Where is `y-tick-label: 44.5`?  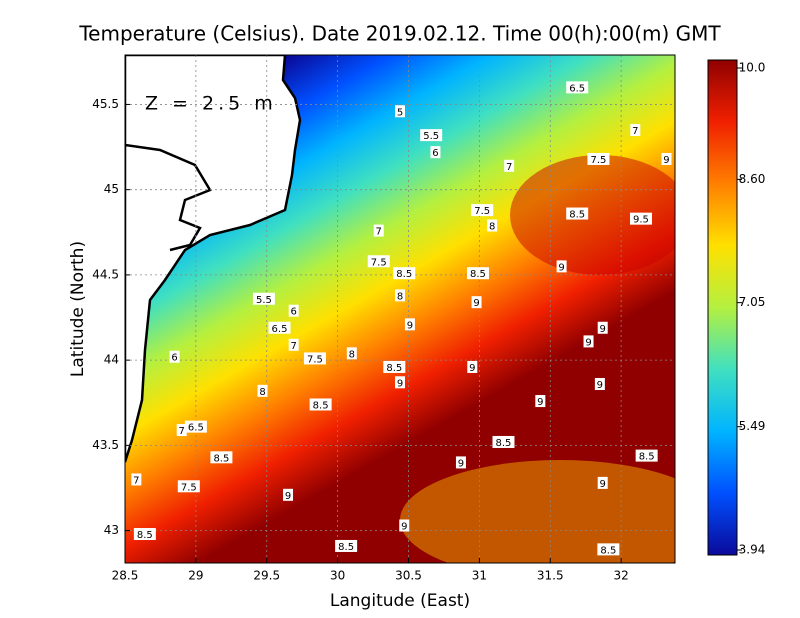 y-tick-label: 44.5 is located at coordinates (105, 274).